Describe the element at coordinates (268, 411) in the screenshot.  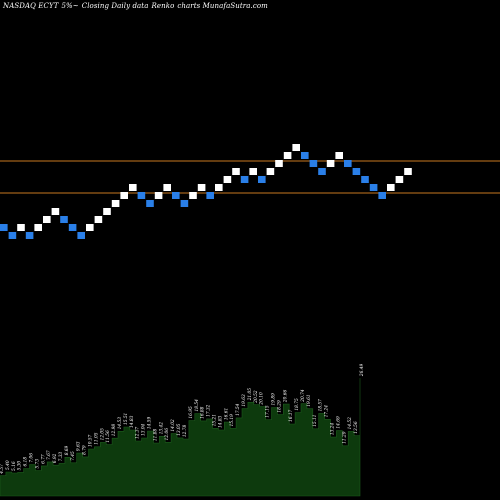
I see `volume-label-45: 17.15` at that location.